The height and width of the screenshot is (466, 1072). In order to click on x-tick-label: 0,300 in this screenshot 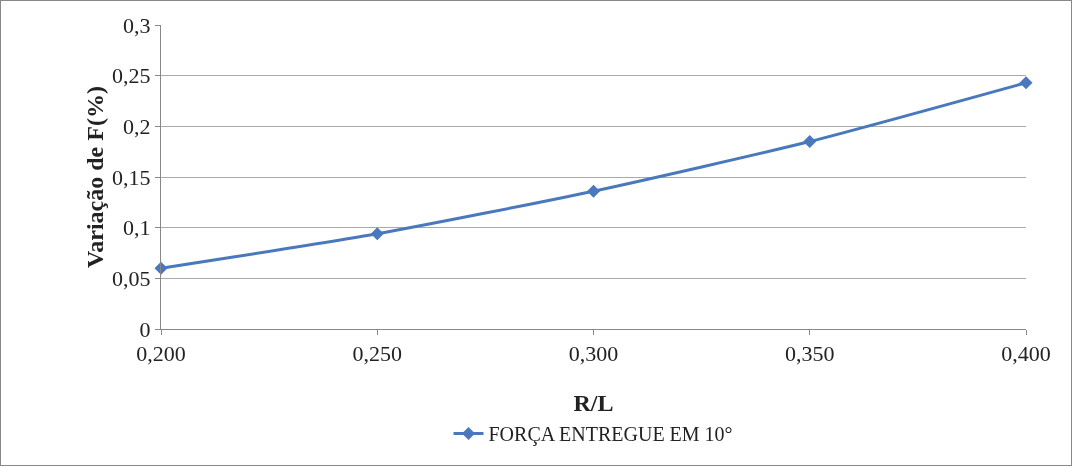, I will do `click(593, 354)`.